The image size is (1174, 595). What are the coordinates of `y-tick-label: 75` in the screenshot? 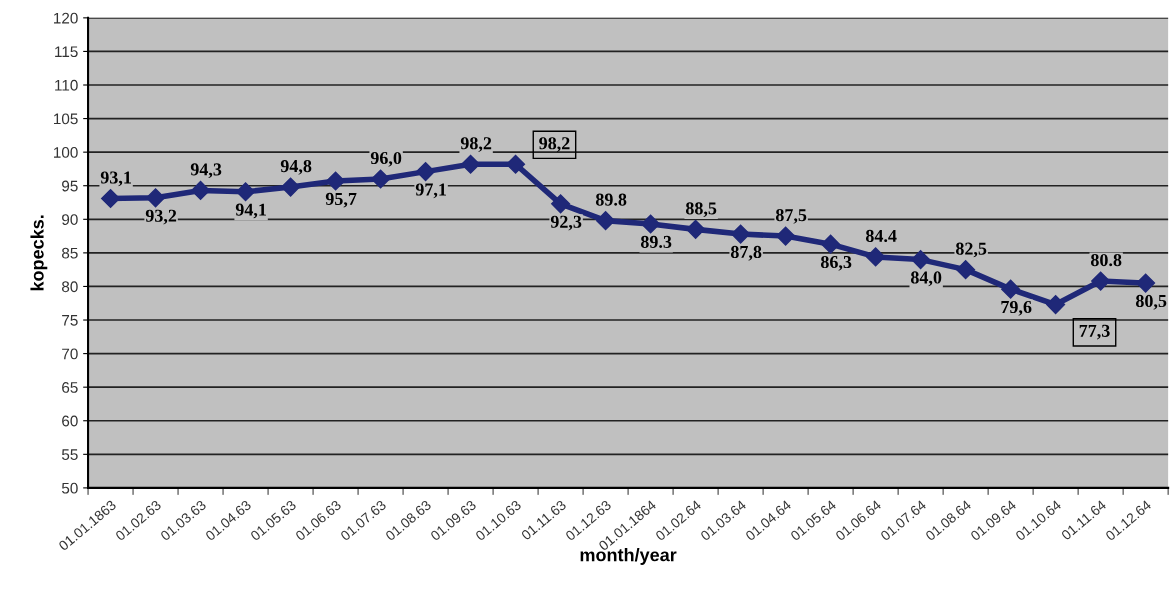 It's located at (70, 320).